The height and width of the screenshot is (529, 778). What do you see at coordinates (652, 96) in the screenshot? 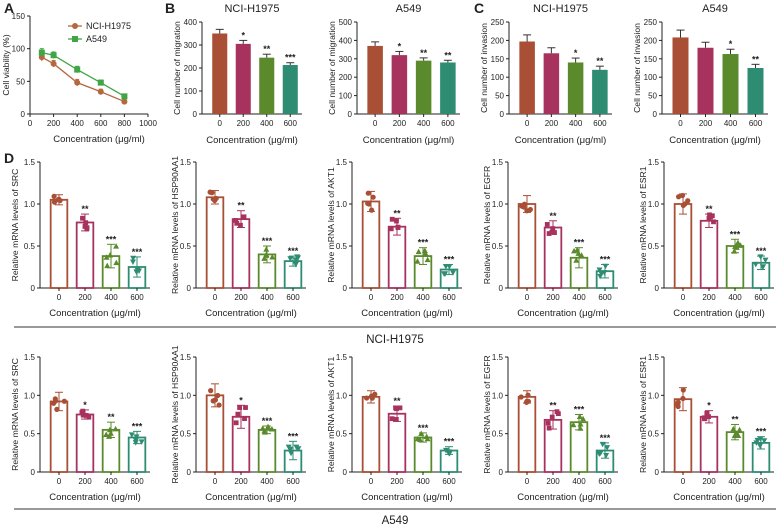
I see `y-tick-label: 50` at bounding box center [652, 96].